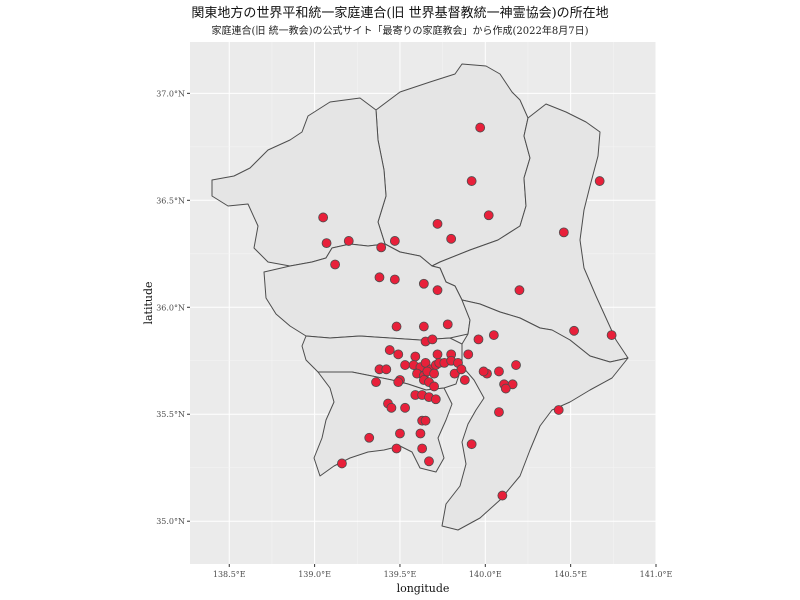 Image resolution: width=800 pixels, height=600 pixels. I want to click on y-axis: 35.0°N 35.5°N 36.0°N 36.5°N 37.0°N, so click(173, 307).